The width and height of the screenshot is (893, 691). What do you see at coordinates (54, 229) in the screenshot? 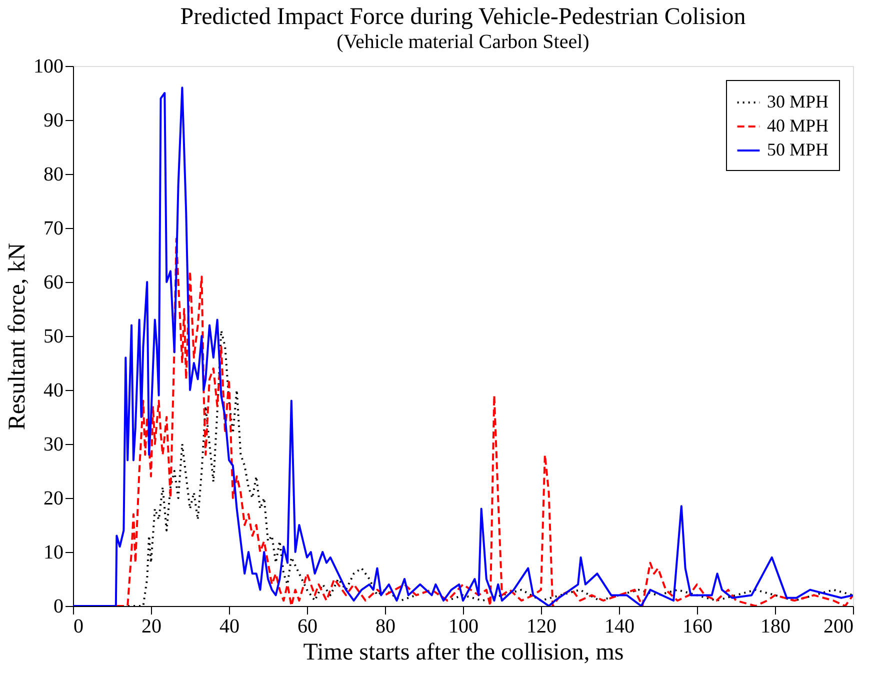
I see `y-tick-label: 70` at bounding box center [54, 229].